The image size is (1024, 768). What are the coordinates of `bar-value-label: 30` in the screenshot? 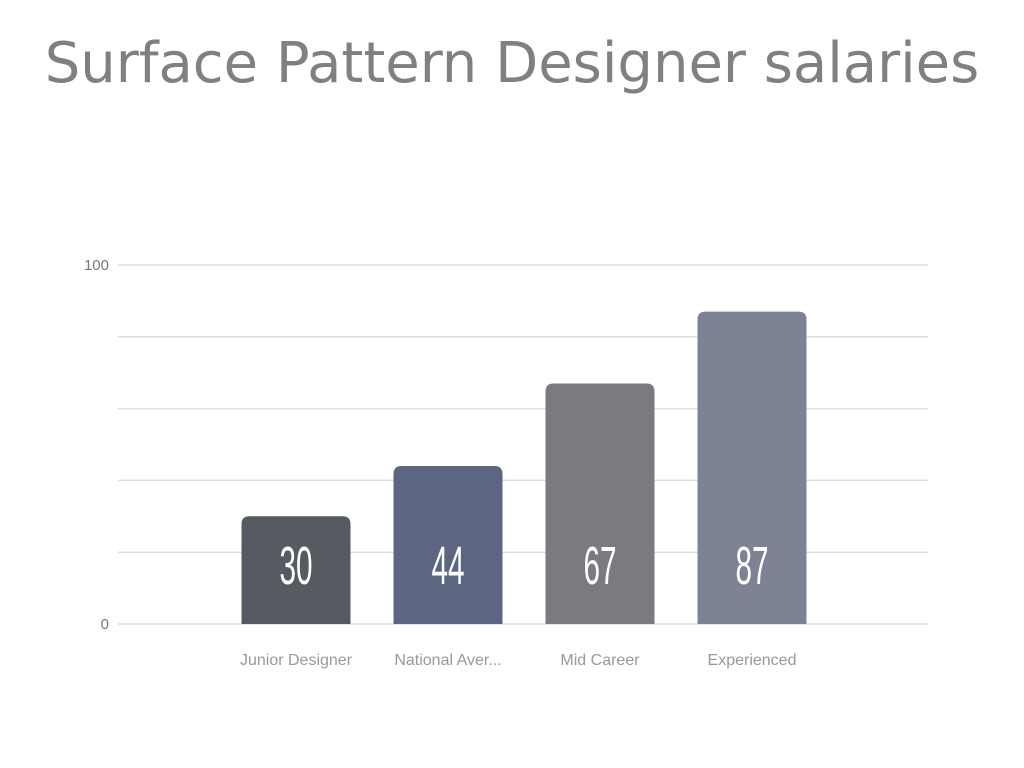 It's located at (295, 566).